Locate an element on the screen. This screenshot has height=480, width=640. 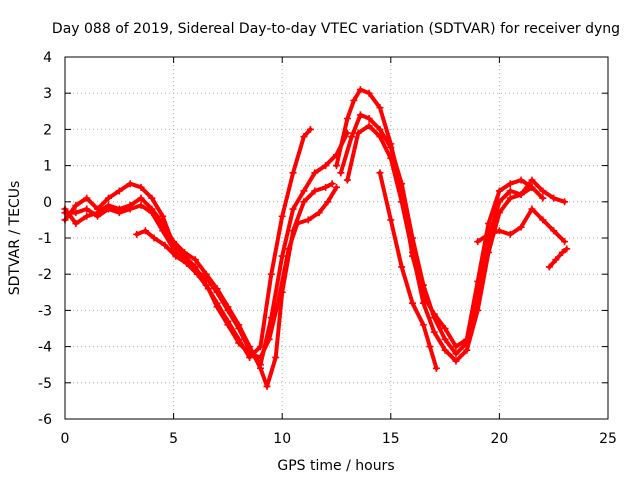
y-tick-label: -2 is located at coordinates (45, 275).